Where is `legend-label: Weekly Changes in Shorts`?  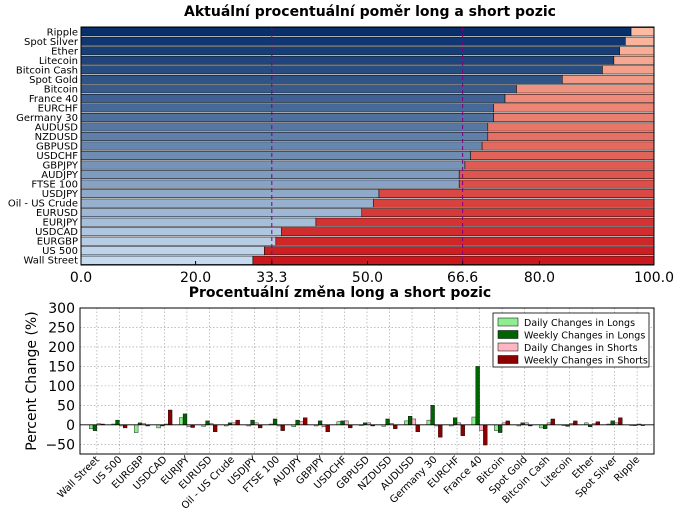
legend-label: Weekly Changes in Shorts is located at coordinates (586, 361).